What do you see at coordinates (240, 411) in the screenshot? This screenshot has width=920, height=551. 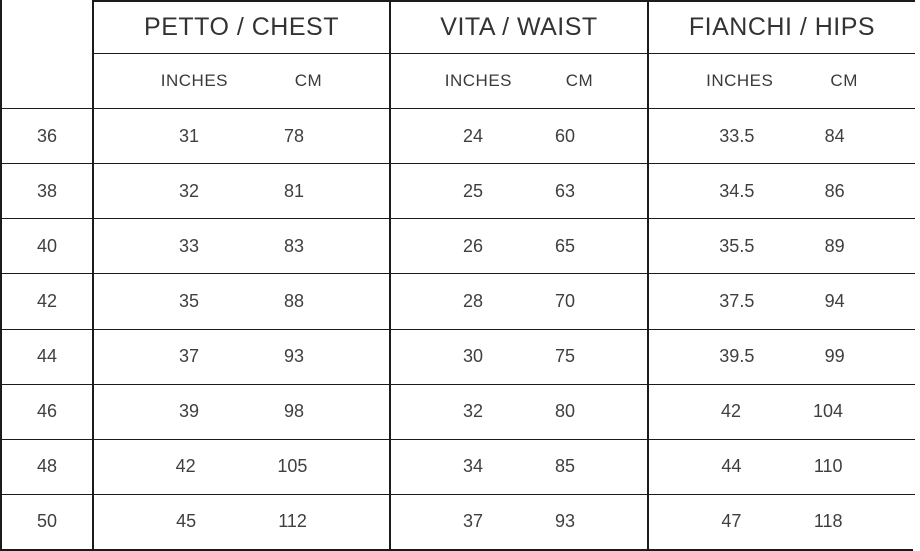 I see `chest-cell: 39 98` at bounding box center [240, 411].